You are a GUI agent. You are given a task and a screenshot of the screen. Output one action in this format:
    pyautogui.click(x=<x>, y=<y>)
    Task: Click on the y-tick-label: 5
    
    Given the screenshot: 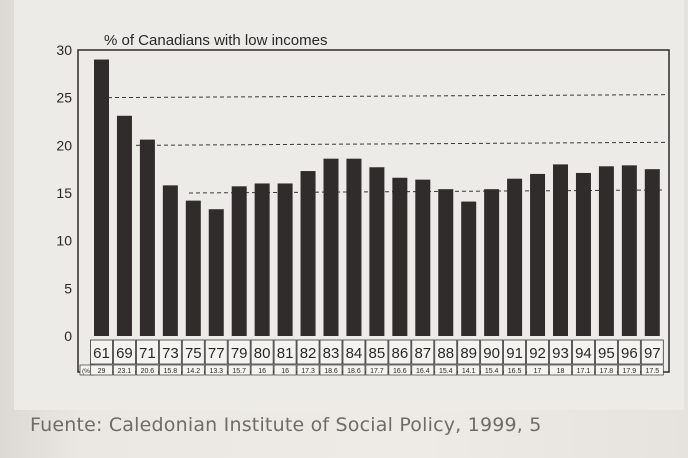 What is the action you would take?
    pyautogui.click(x=68, y=288)
    